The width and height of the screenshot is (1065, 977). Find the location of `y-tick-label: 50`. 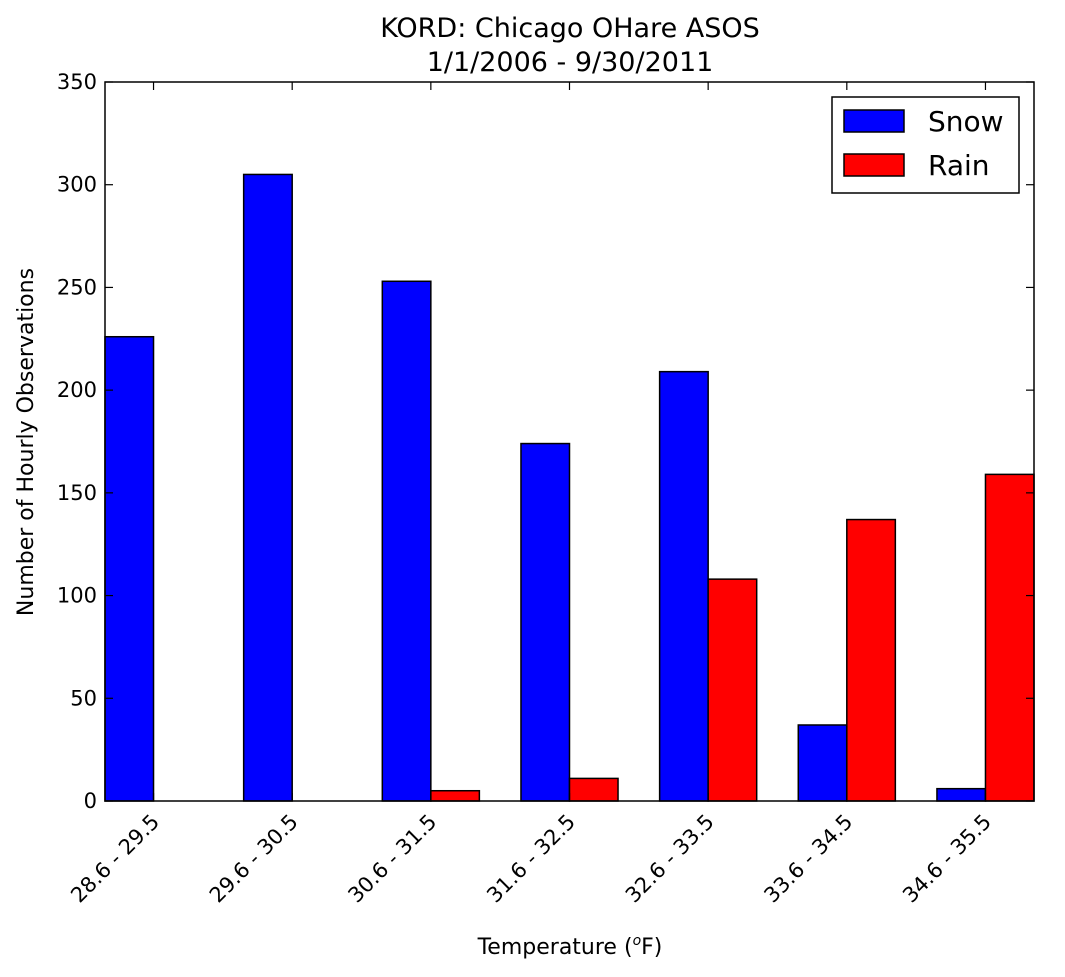

y-tick-label: 50 is located at coordinates (83, 698).